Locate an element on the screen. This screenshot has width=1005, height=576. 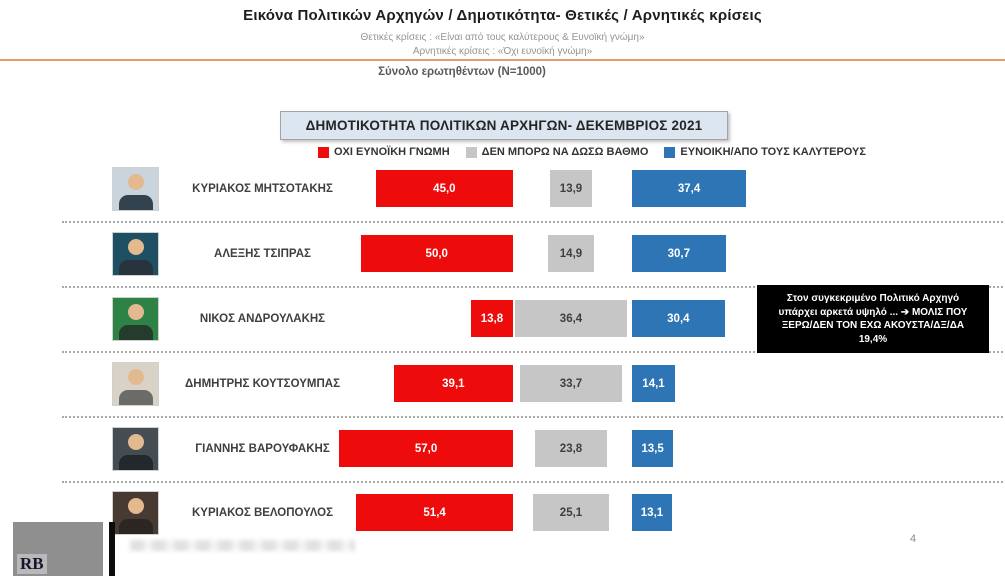
bar-negative: 39,1 is located at coordinates (453, 383).